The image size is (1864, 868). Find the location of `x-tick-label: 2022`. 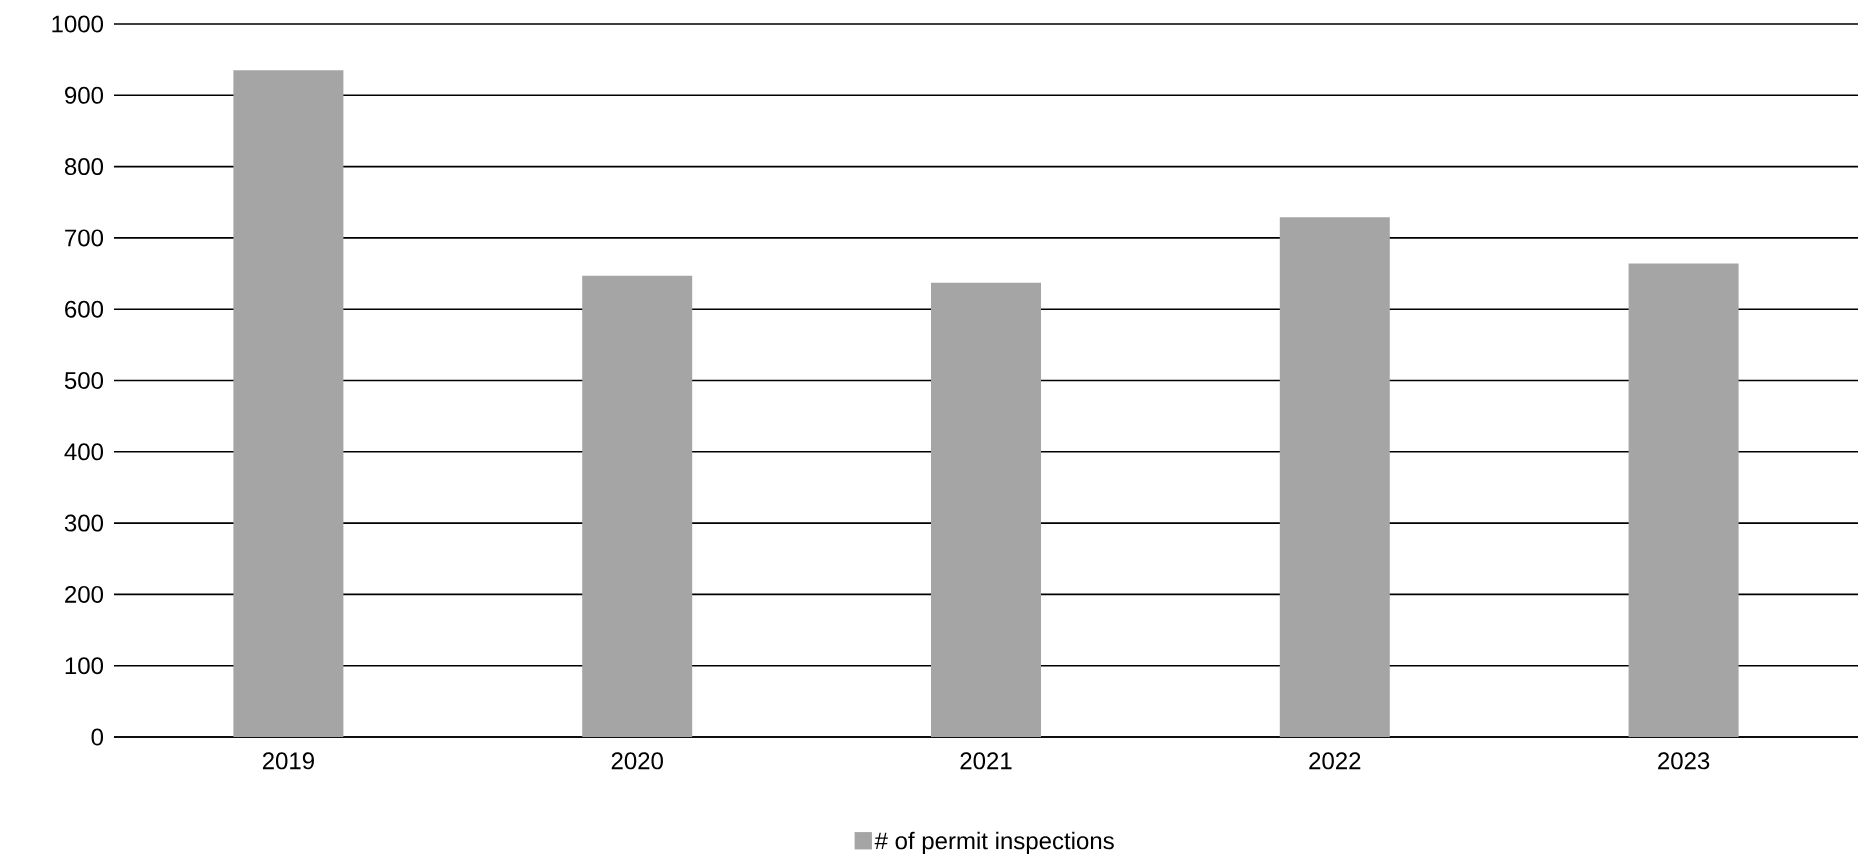

x-tick-label: 2022 is located at coordinates (1335, 761).